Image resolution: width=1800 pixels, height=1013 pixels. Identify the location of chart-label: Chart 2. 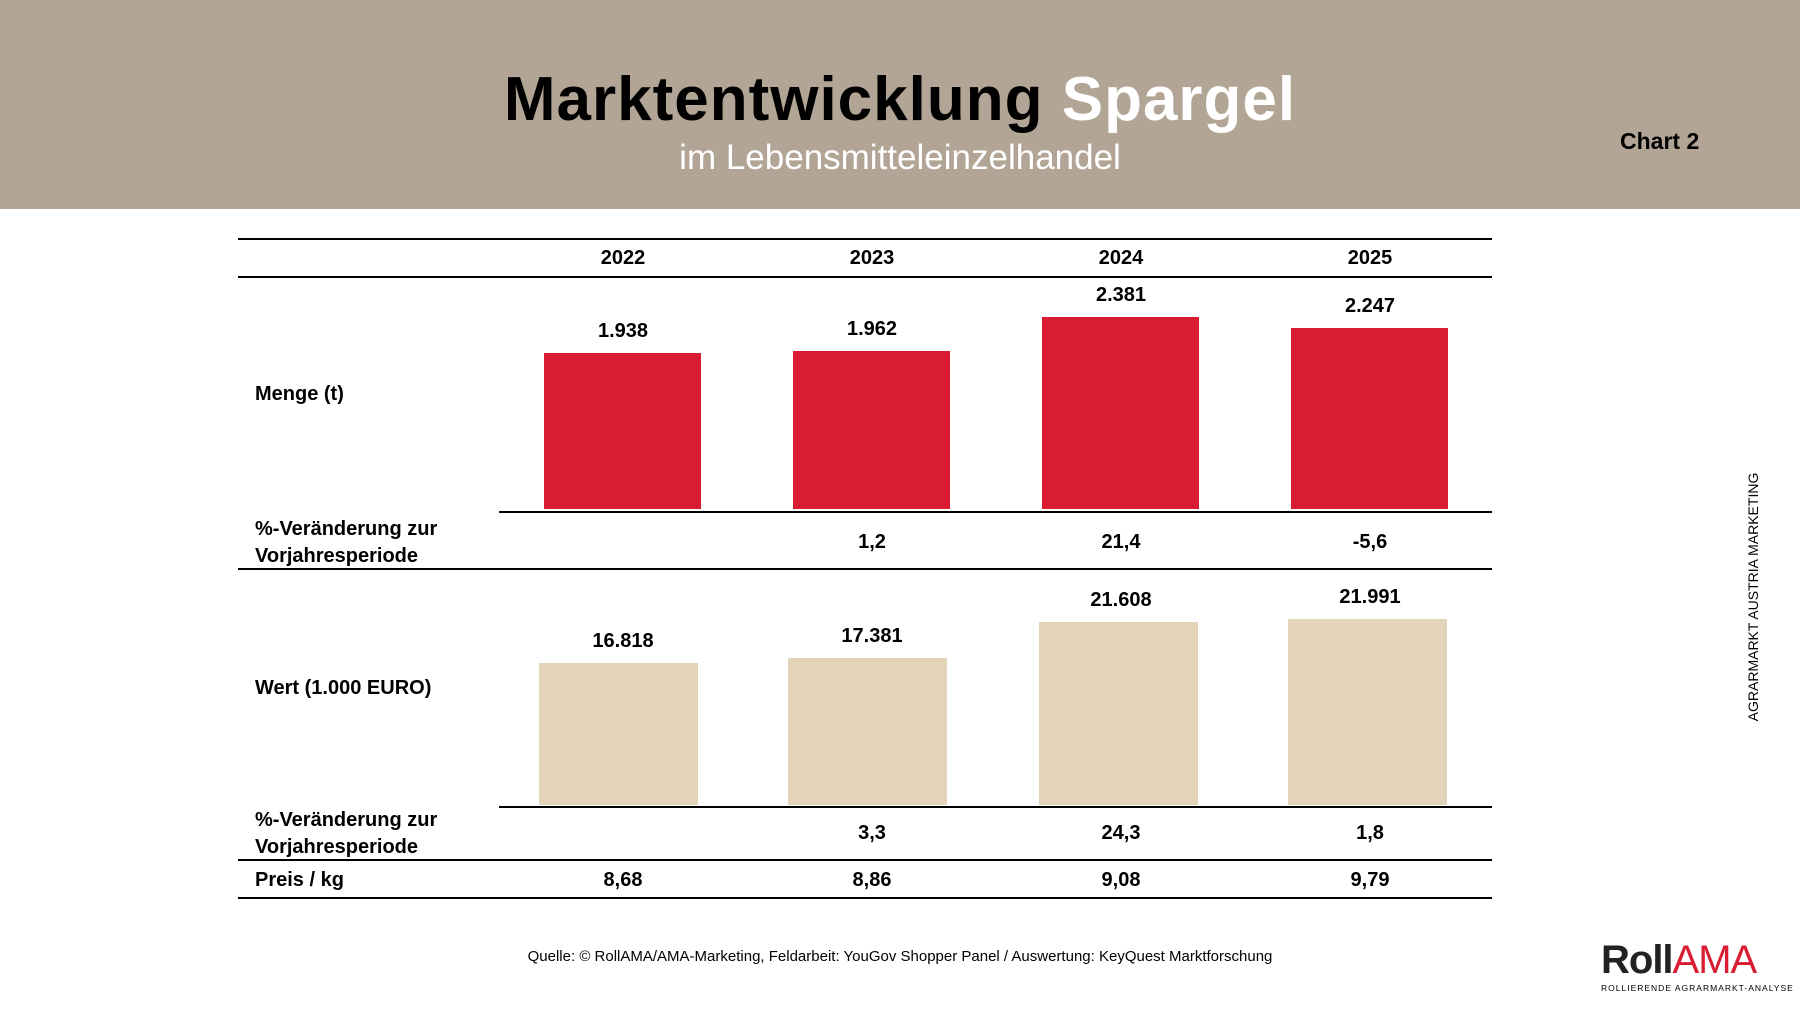
(1660, 141).